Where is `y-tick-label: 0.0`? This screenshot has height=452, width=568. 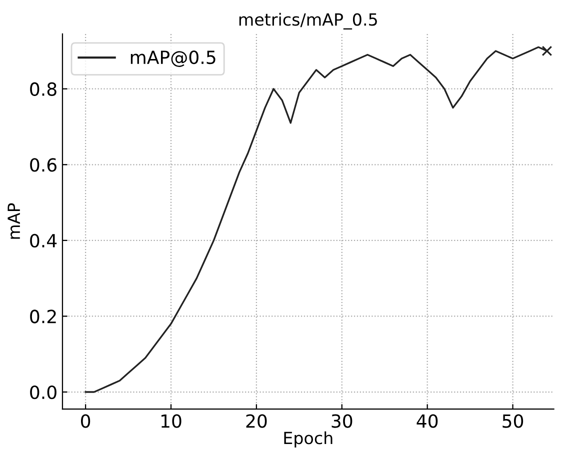
y-tick-label: 0.0 is located at coordinates (43, 392).